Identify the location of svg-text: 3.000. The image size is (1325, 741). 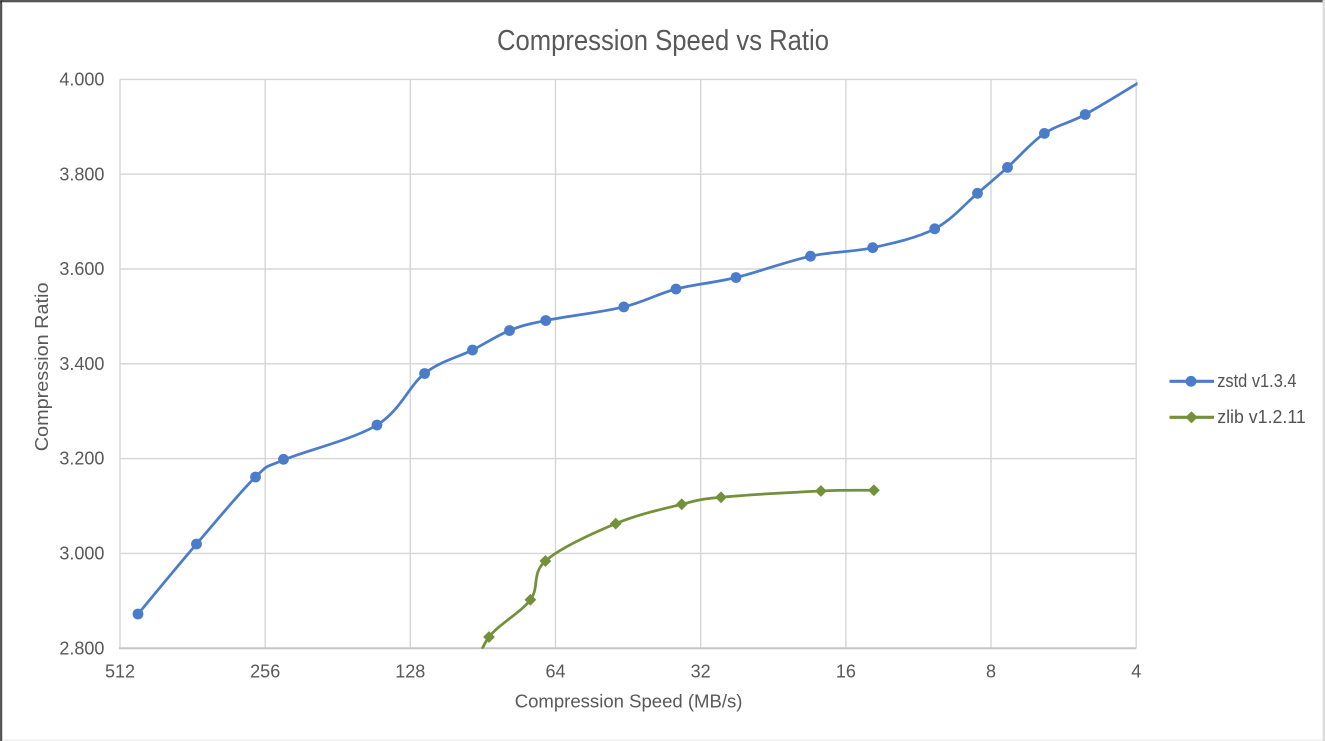
(81, 554).